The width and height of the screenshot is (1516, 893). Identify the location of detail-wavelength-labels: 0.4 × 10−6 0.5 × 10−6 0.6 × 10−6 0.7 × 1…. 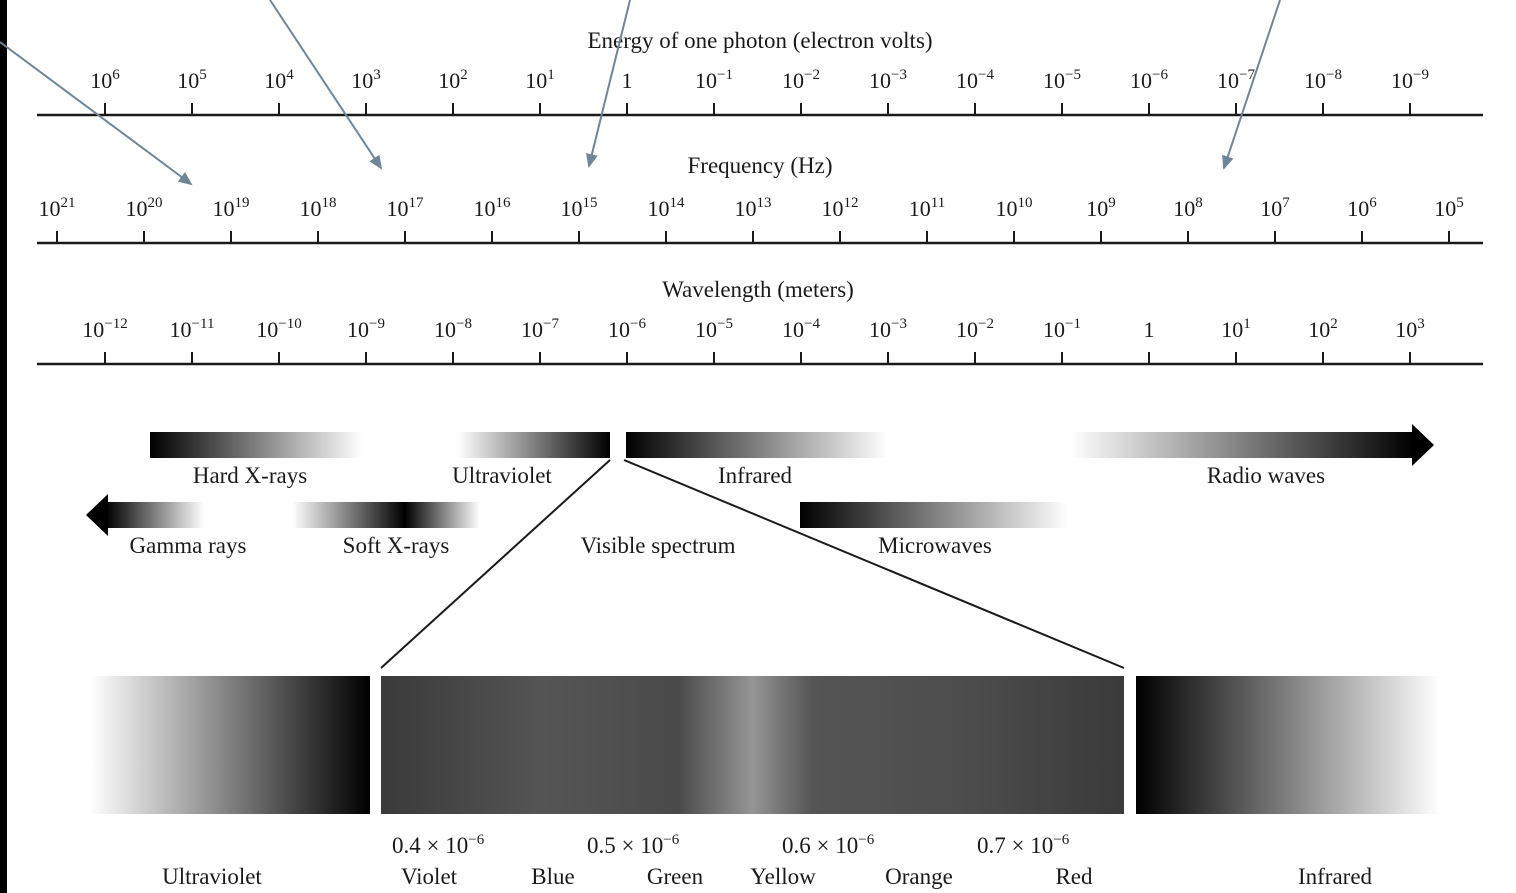
(731, 845).